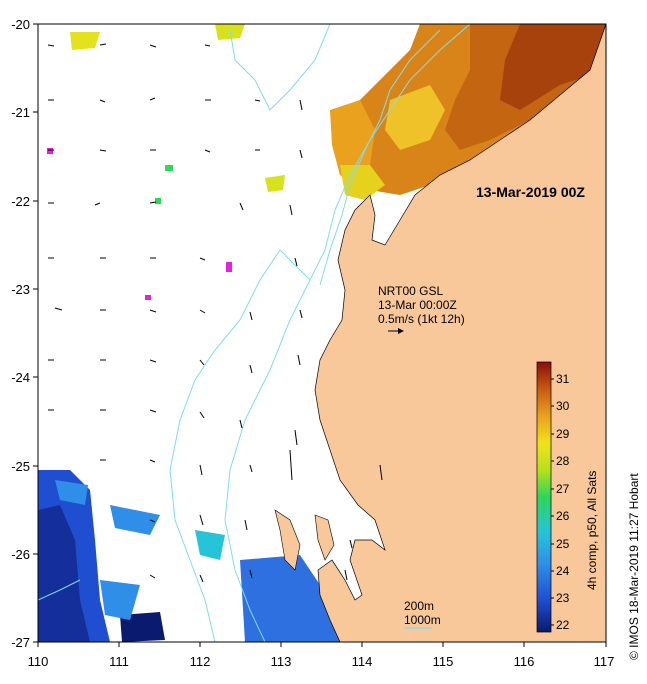 Image resolution: width=647 pixels, height=684 pixels. What do you see at coordinates (604, 661) in the screenshot?
I see `lon-tick-label: 117` at bounding box center [604, 661].